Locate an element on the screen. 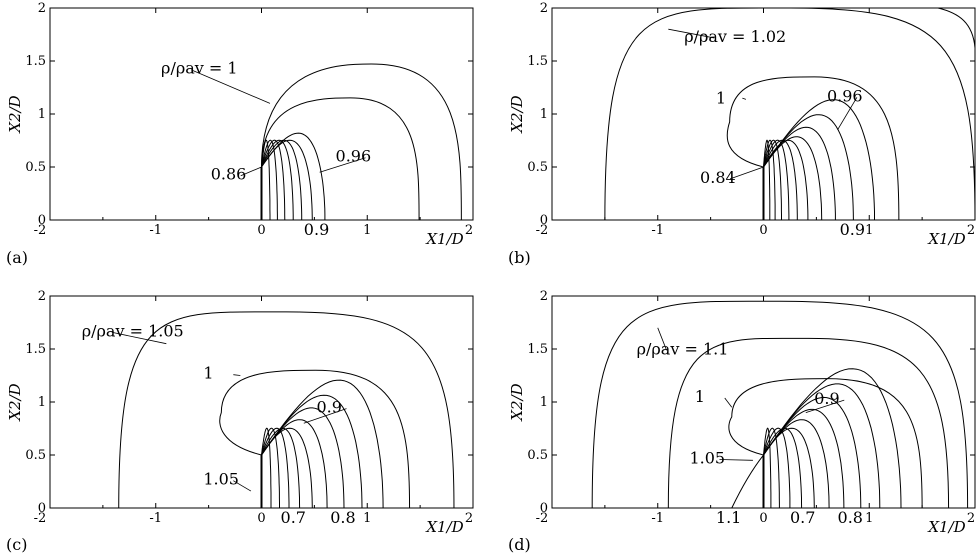 The width and height of the screenshot is (979, 556). contour-label: 0.8 is located at coordinates (342, 517).